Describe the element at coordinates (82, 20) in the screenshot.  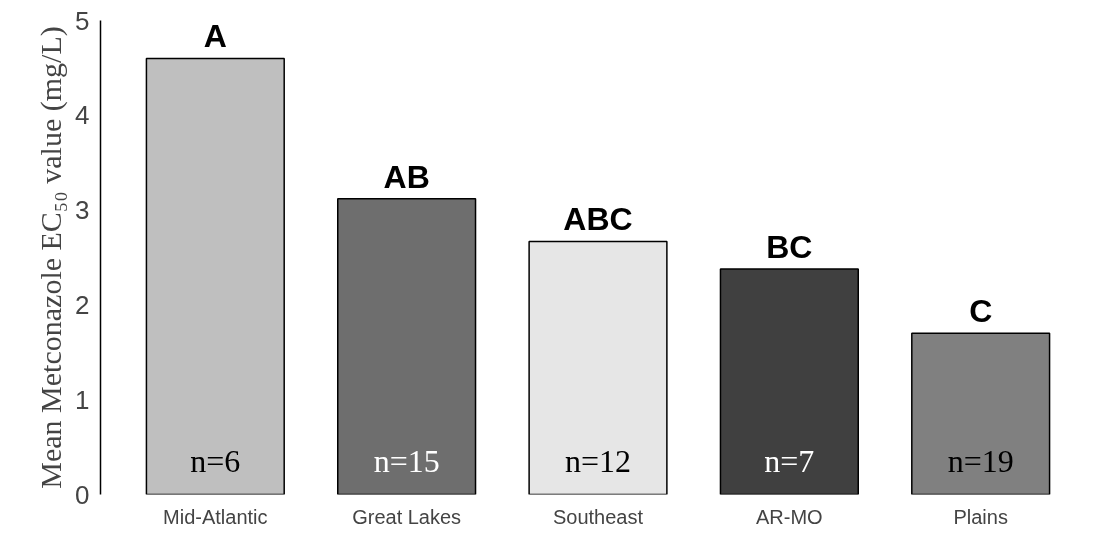
I see `y-tick-label: 5` at that location.